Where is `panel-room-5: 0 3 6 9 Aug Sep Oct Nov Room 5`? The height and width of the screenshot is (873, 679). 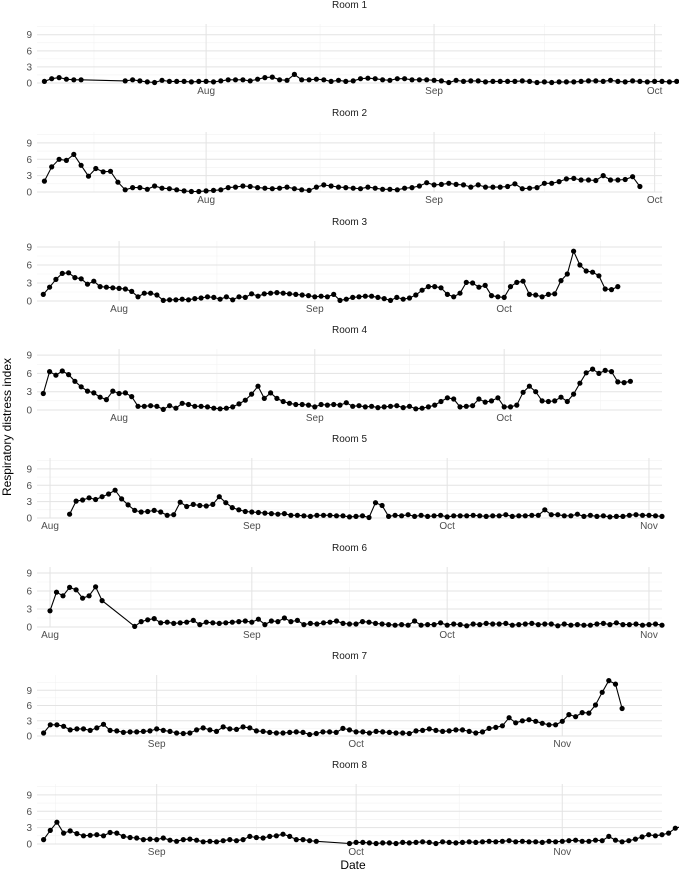 panel-room-5: 0 3 6 9 Aug Sep Oct Nov Room 5 is located at coordinates (345, 483).